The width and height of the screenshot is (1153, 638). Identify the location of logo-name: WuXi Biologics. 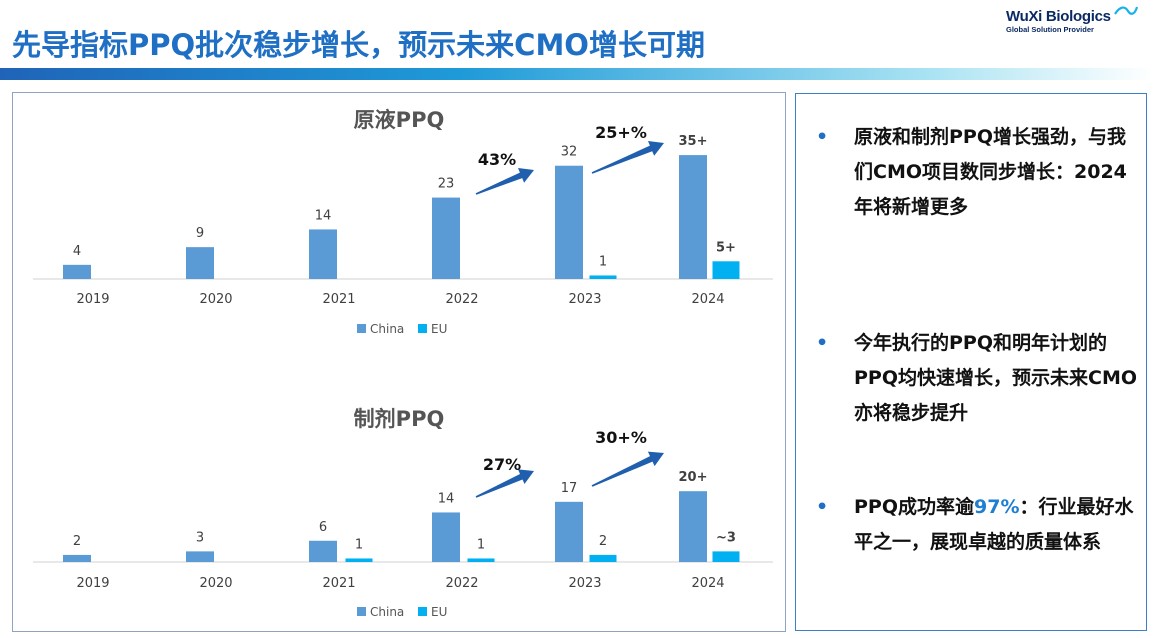
(1058, 16).